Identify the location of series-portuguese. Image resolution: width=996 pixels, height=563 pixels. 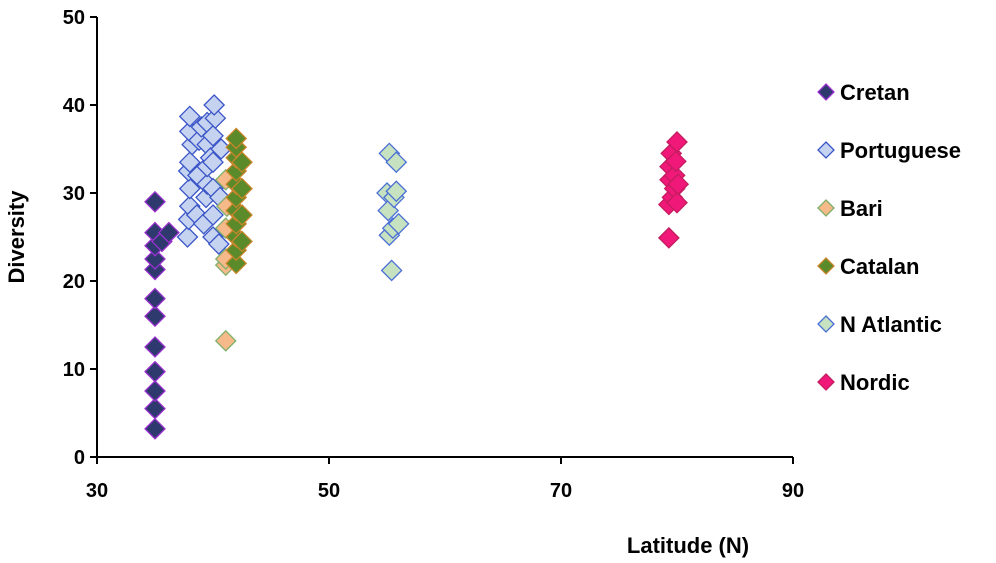
(204, 174).